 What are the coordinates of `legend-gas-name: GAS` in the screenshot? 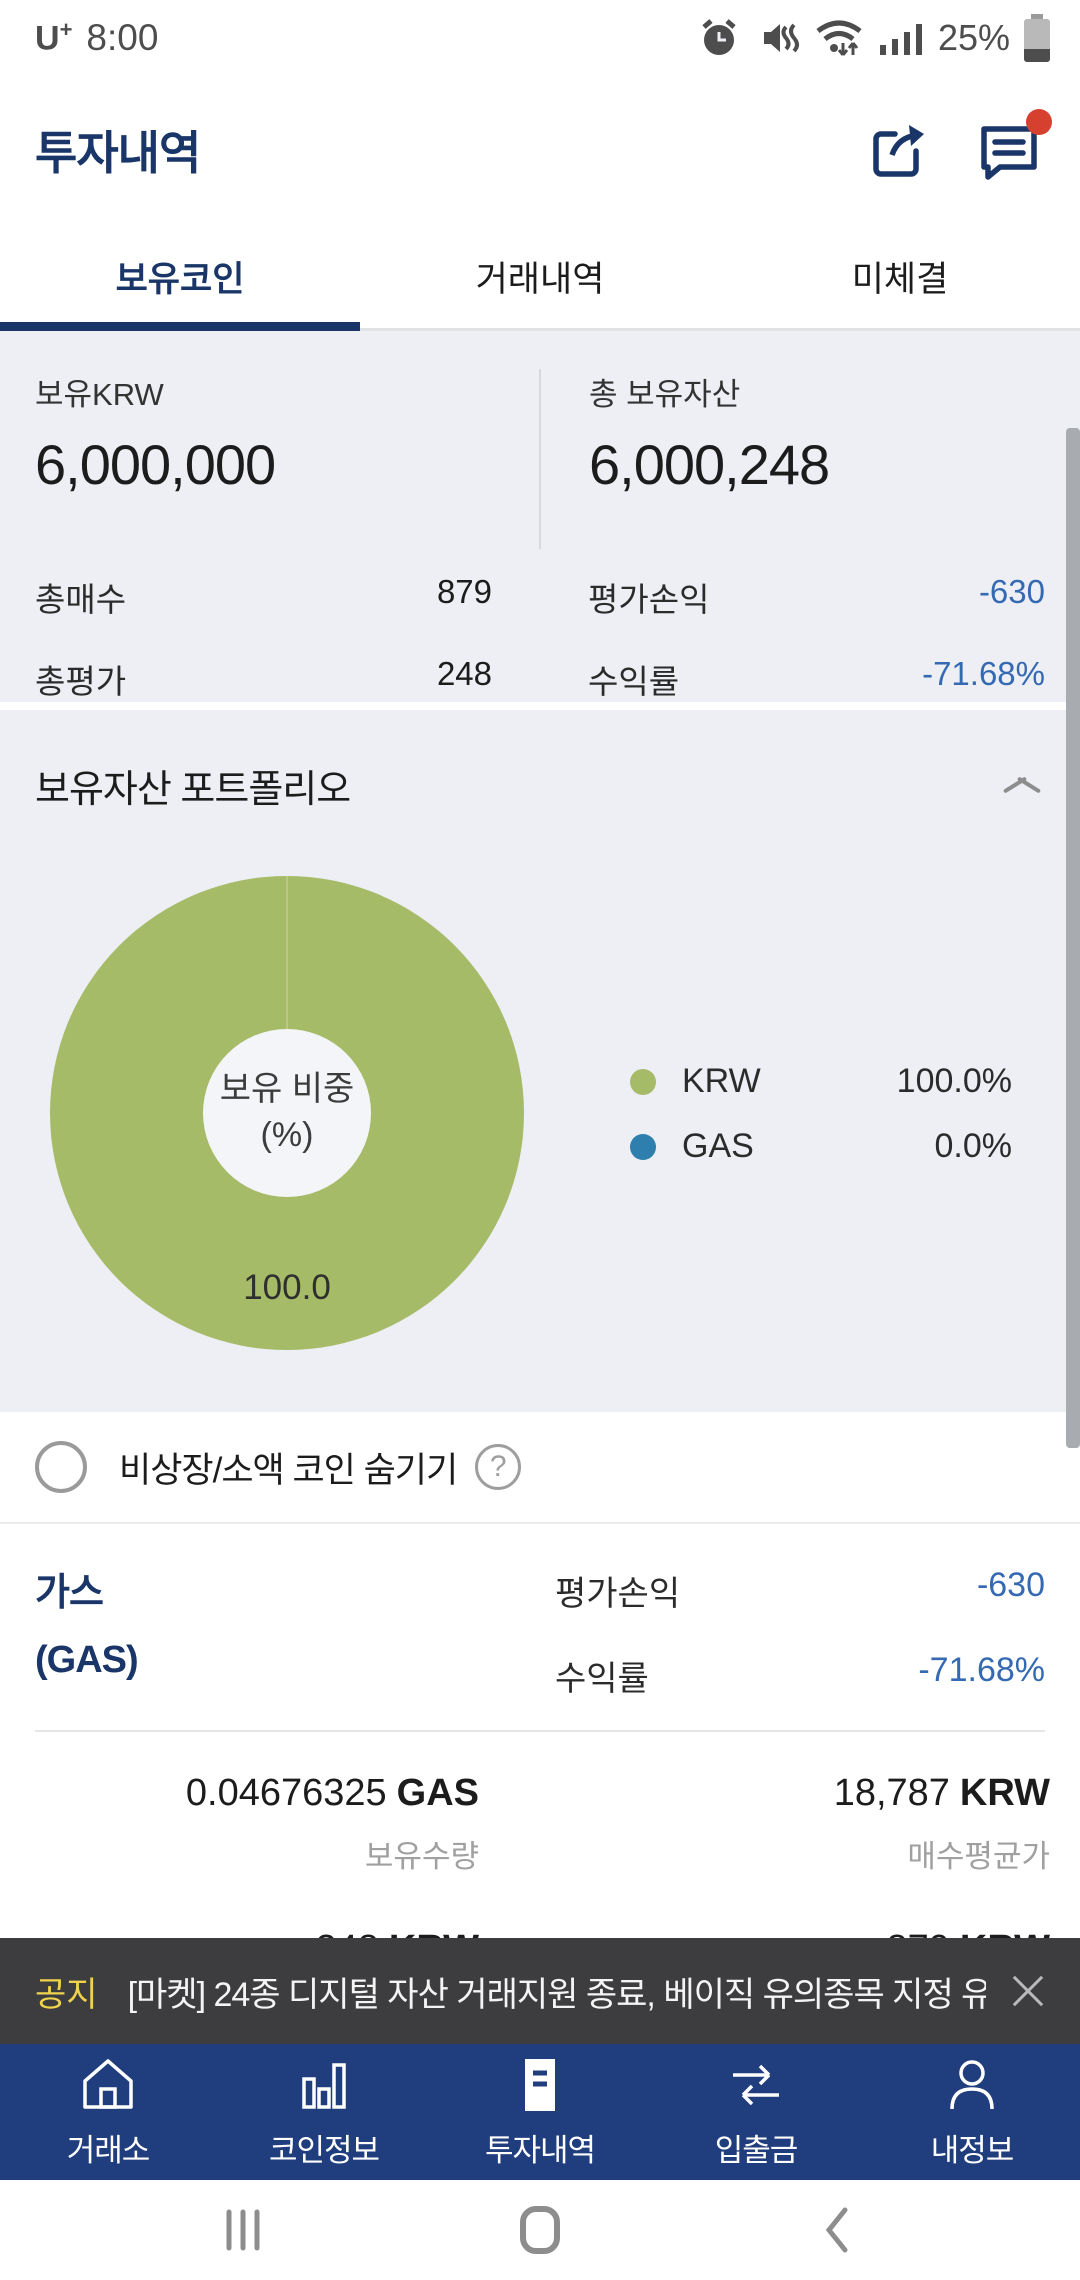 It's located at (718, 1146).